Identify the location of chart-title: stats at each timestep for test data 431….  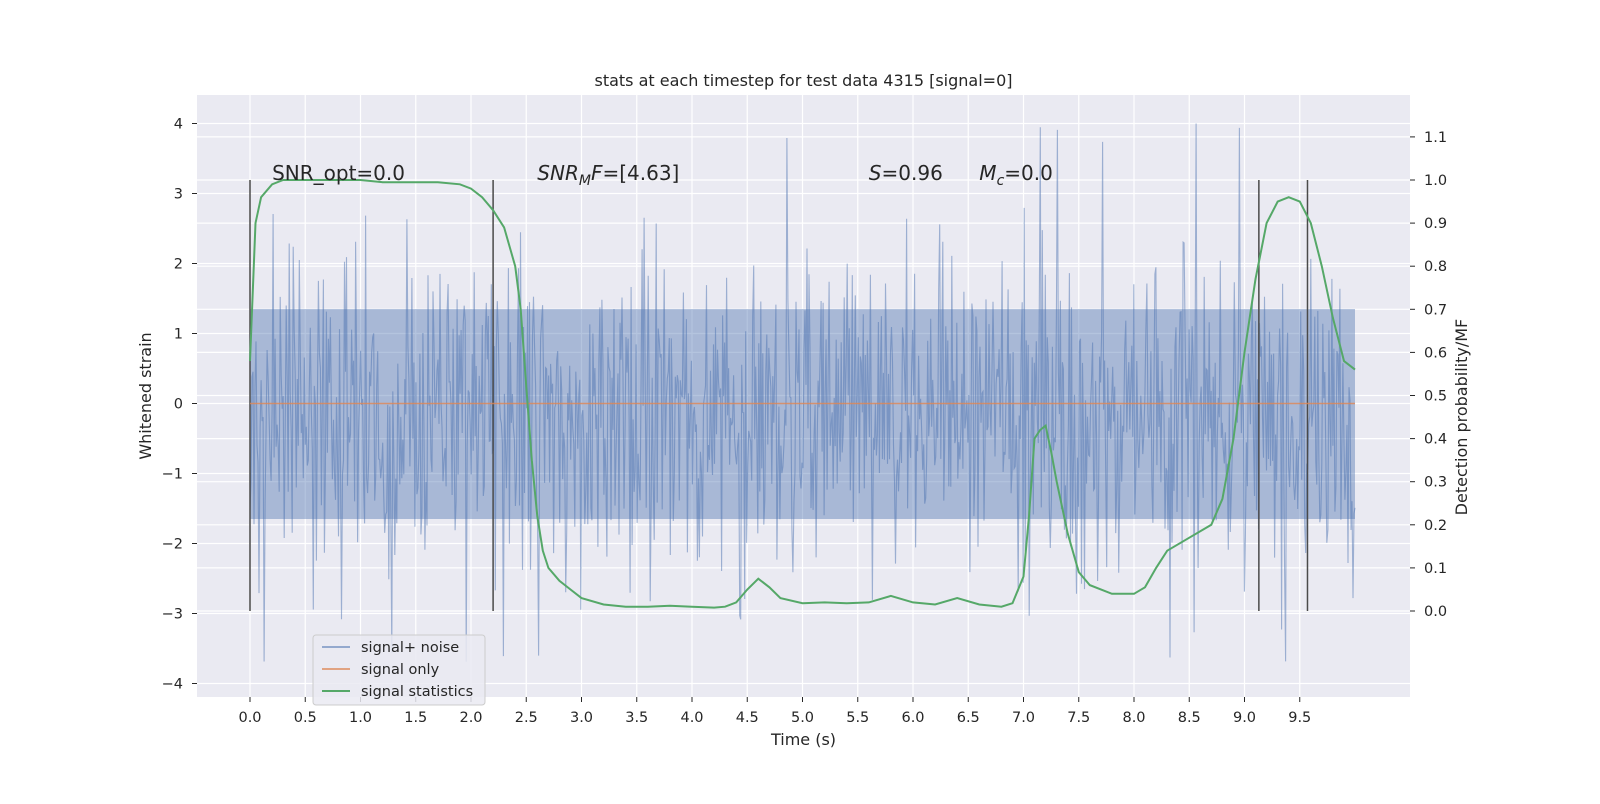
(803, 80).